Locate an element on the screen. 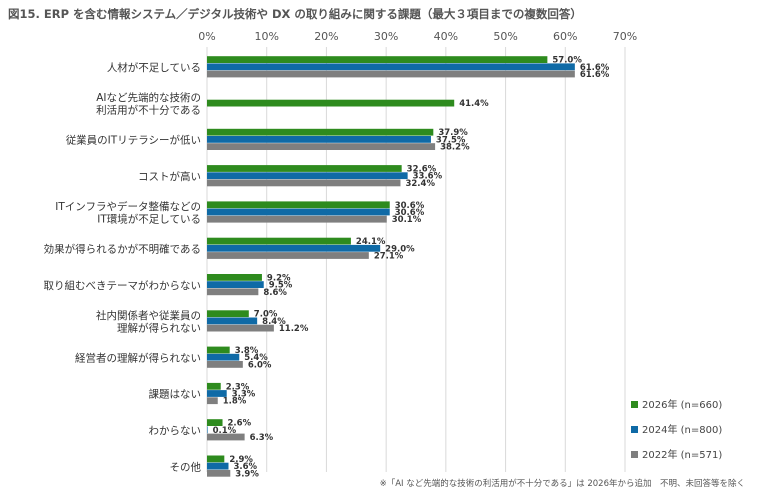 This screenshot has width=759, height=497. x-tick-label: 50% is located at coordinates (505, 36).